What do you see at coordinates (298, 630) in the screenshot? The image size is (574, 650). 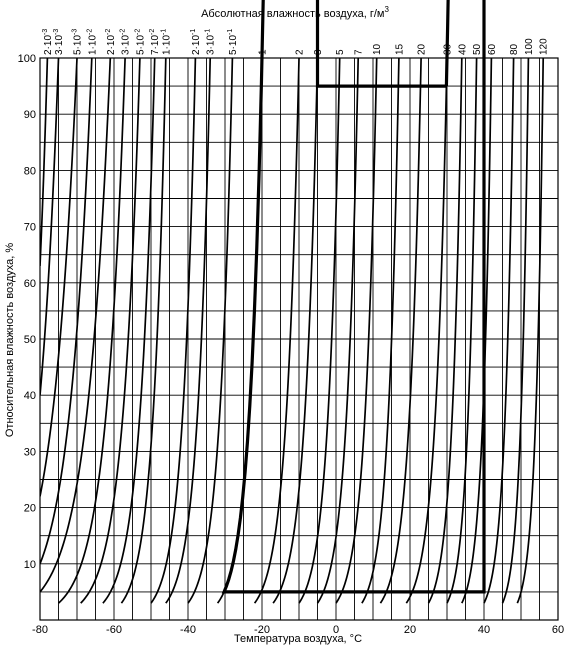 I see `x-tick-labels: -80 -60 -40 -20 0 20 40 60` at bounding box center [298, 630].